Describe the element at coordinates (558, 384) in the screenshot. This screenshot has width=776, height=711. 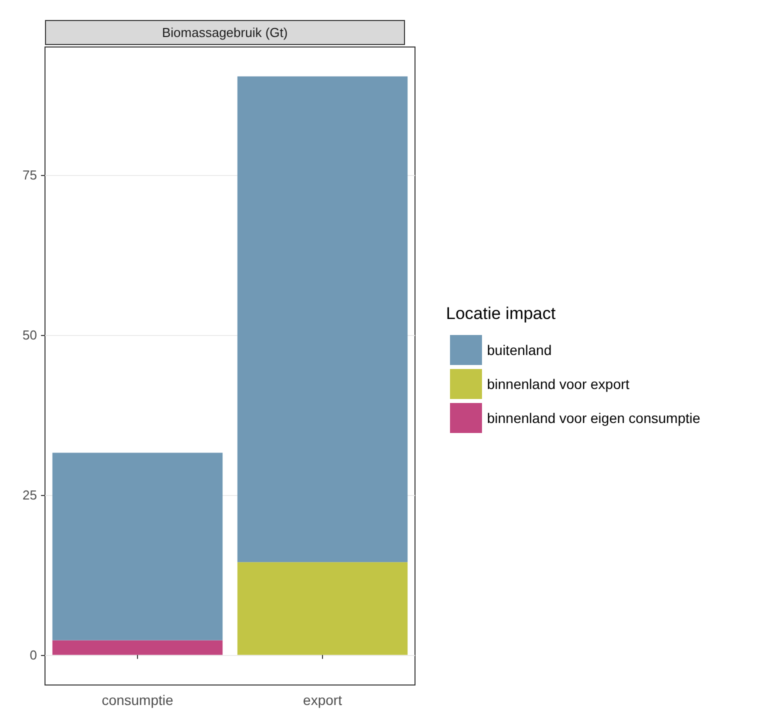
I see `legend-label: binnenland voor export` at that location.